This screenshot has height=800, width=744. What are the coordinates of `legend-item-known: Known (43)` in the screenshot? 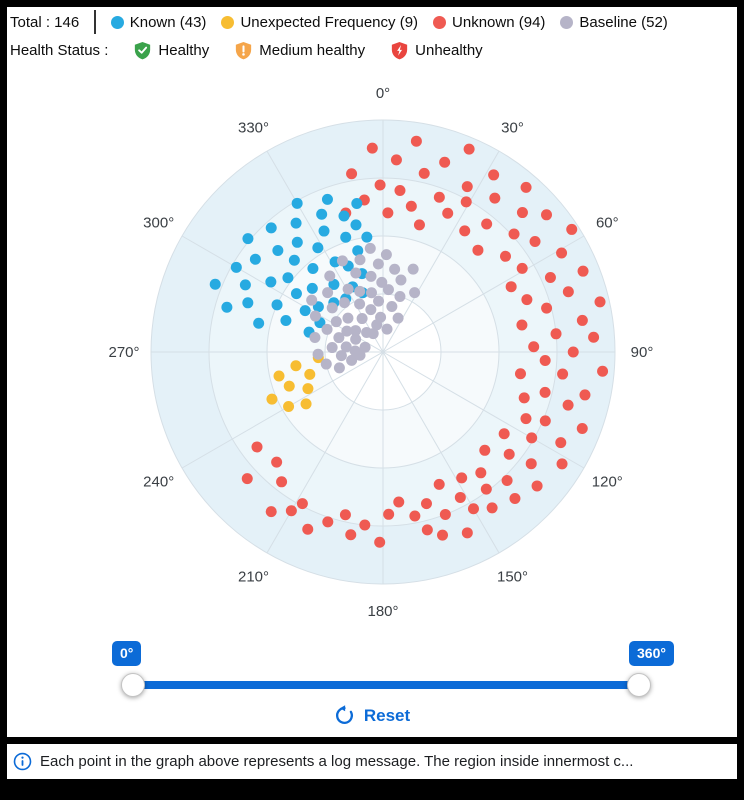 It's located at (158, 22).